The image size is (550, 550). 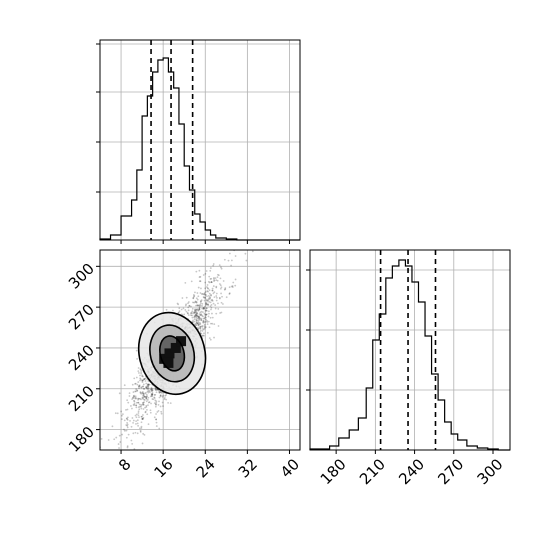 I want to click on contour-line, so click(x=172, y=353).